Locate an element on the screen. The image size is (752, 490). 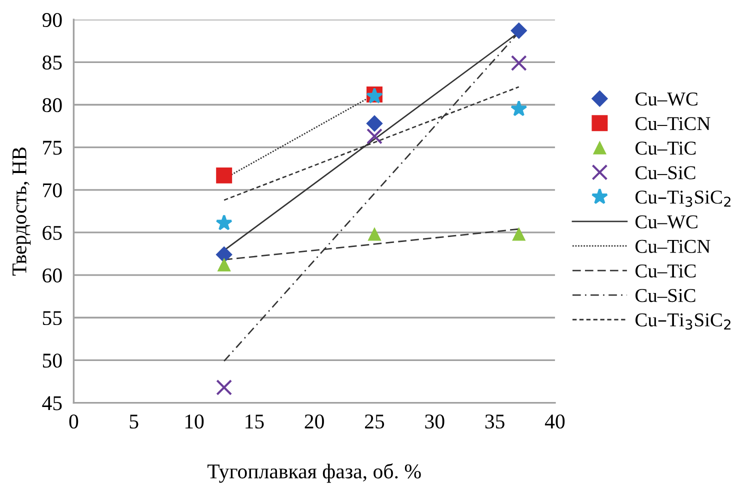
x-tick-label: 0 is located at coordinates (73, 421).